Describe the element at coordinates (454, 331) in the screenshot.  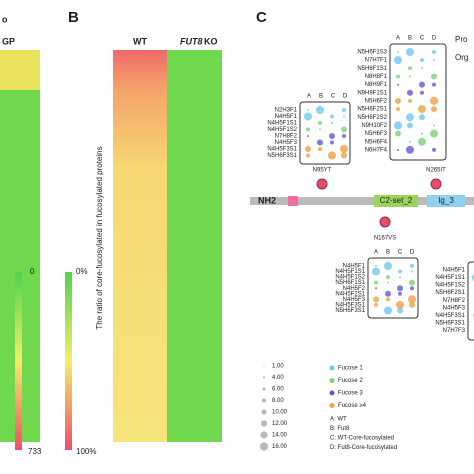
I see `label: N7H7F3` at that location.